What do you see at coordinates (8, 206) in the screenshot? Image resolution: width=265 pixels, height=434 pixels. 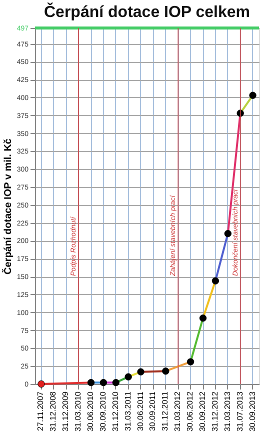 I see `y-axis-title: Čerpání dotace IOP v mil. Kč` at bounding box center [8, 206].